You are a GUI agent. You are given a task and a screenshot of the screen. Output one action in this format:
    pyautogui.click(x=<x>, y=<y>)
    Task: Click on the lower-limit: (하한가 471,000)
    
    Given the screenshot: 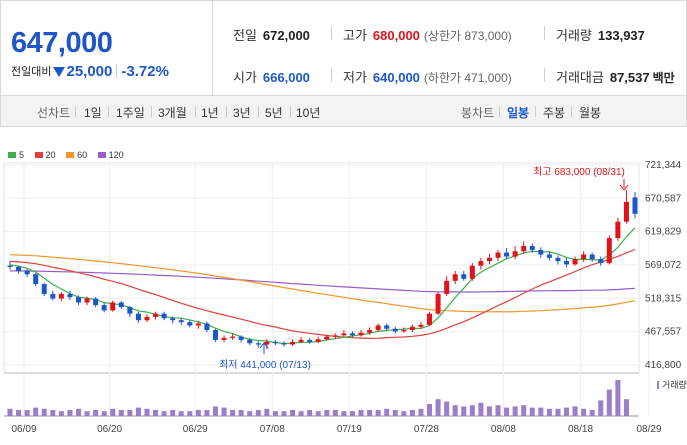 What is the action you would take?
    pyautogui.click(x=467, y=78)
    